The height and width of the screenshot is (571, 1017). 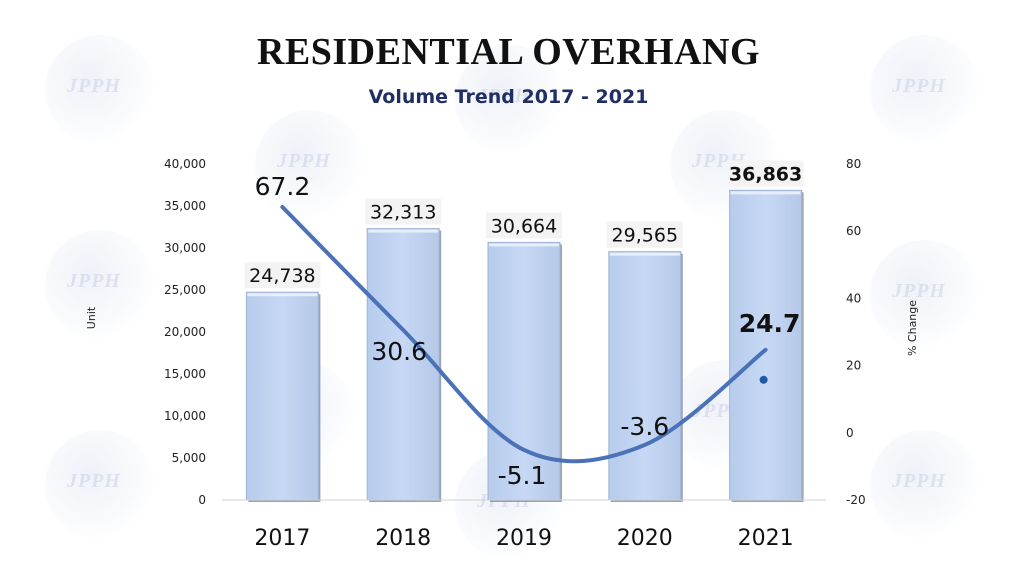 What do you see at coordinates (283, 186) in the screenshot?
I see `line-value-label: 67.2` at bounding box center [283, 186].